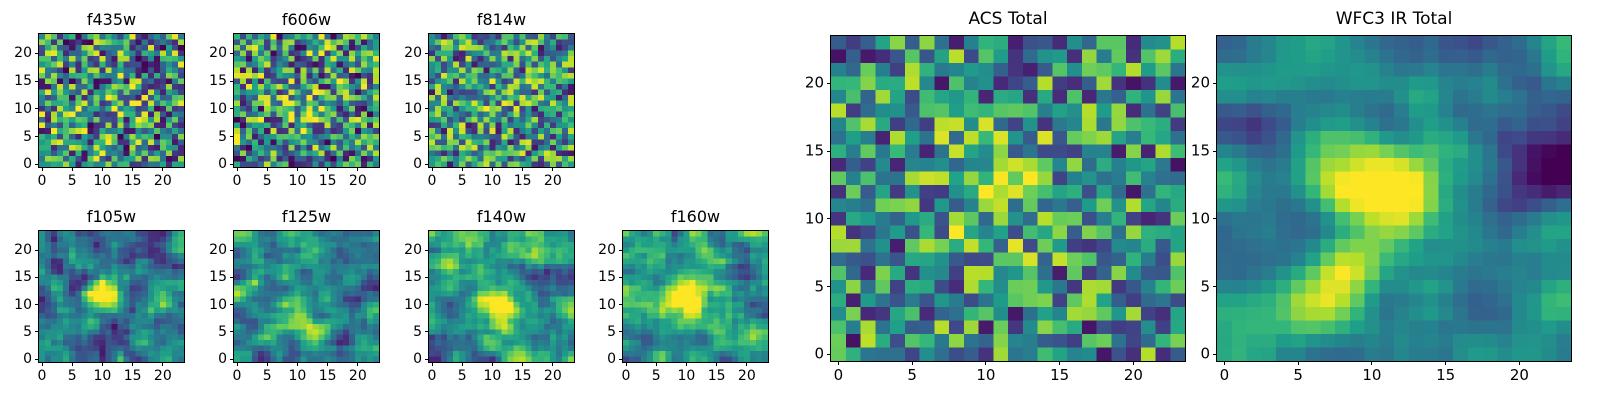 This screenshot has height=400, width=1600. I want to click on panel-title-f814w: f814w, so click(501, 19).